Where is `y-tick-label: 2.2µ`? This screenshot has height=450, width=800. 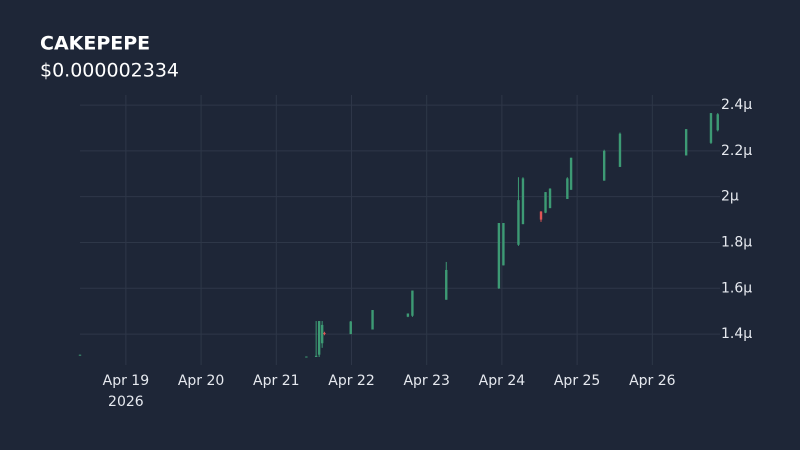 y-tick-label: 2.2µ is located at coordinates (736, 151).